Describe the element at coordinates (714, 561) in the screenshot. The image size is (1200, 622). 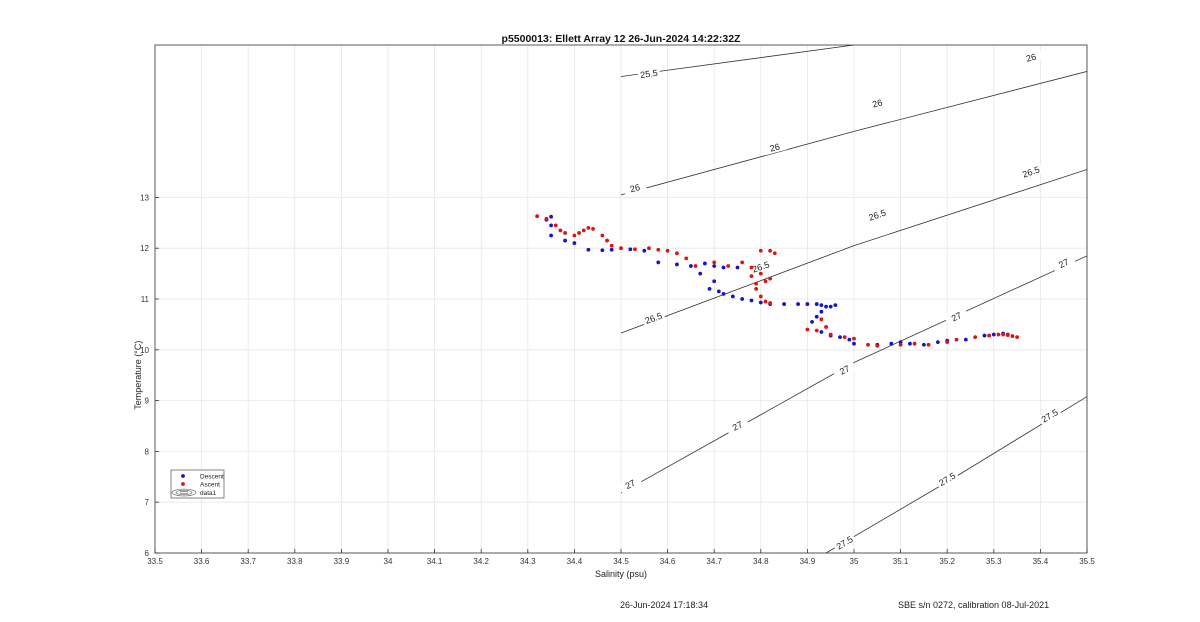
I see `x-tick-label: 34.7` at that location.